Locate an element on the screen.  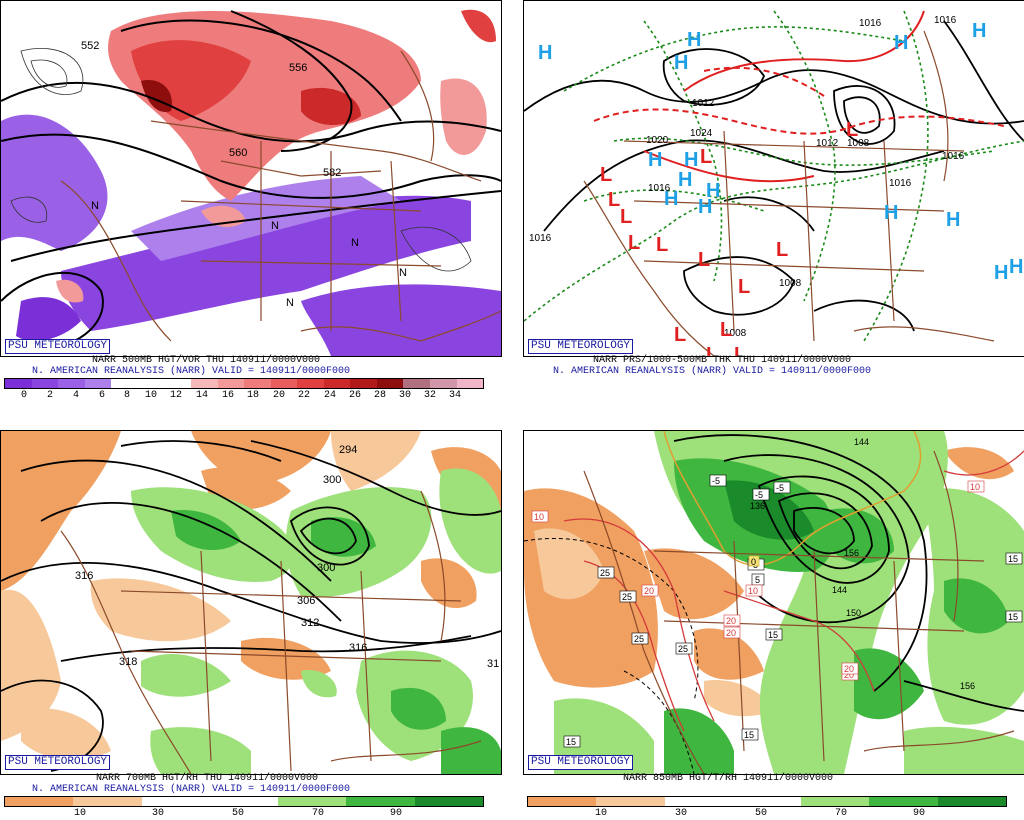
tick-label: 18 is located at coordinates (253, 395).